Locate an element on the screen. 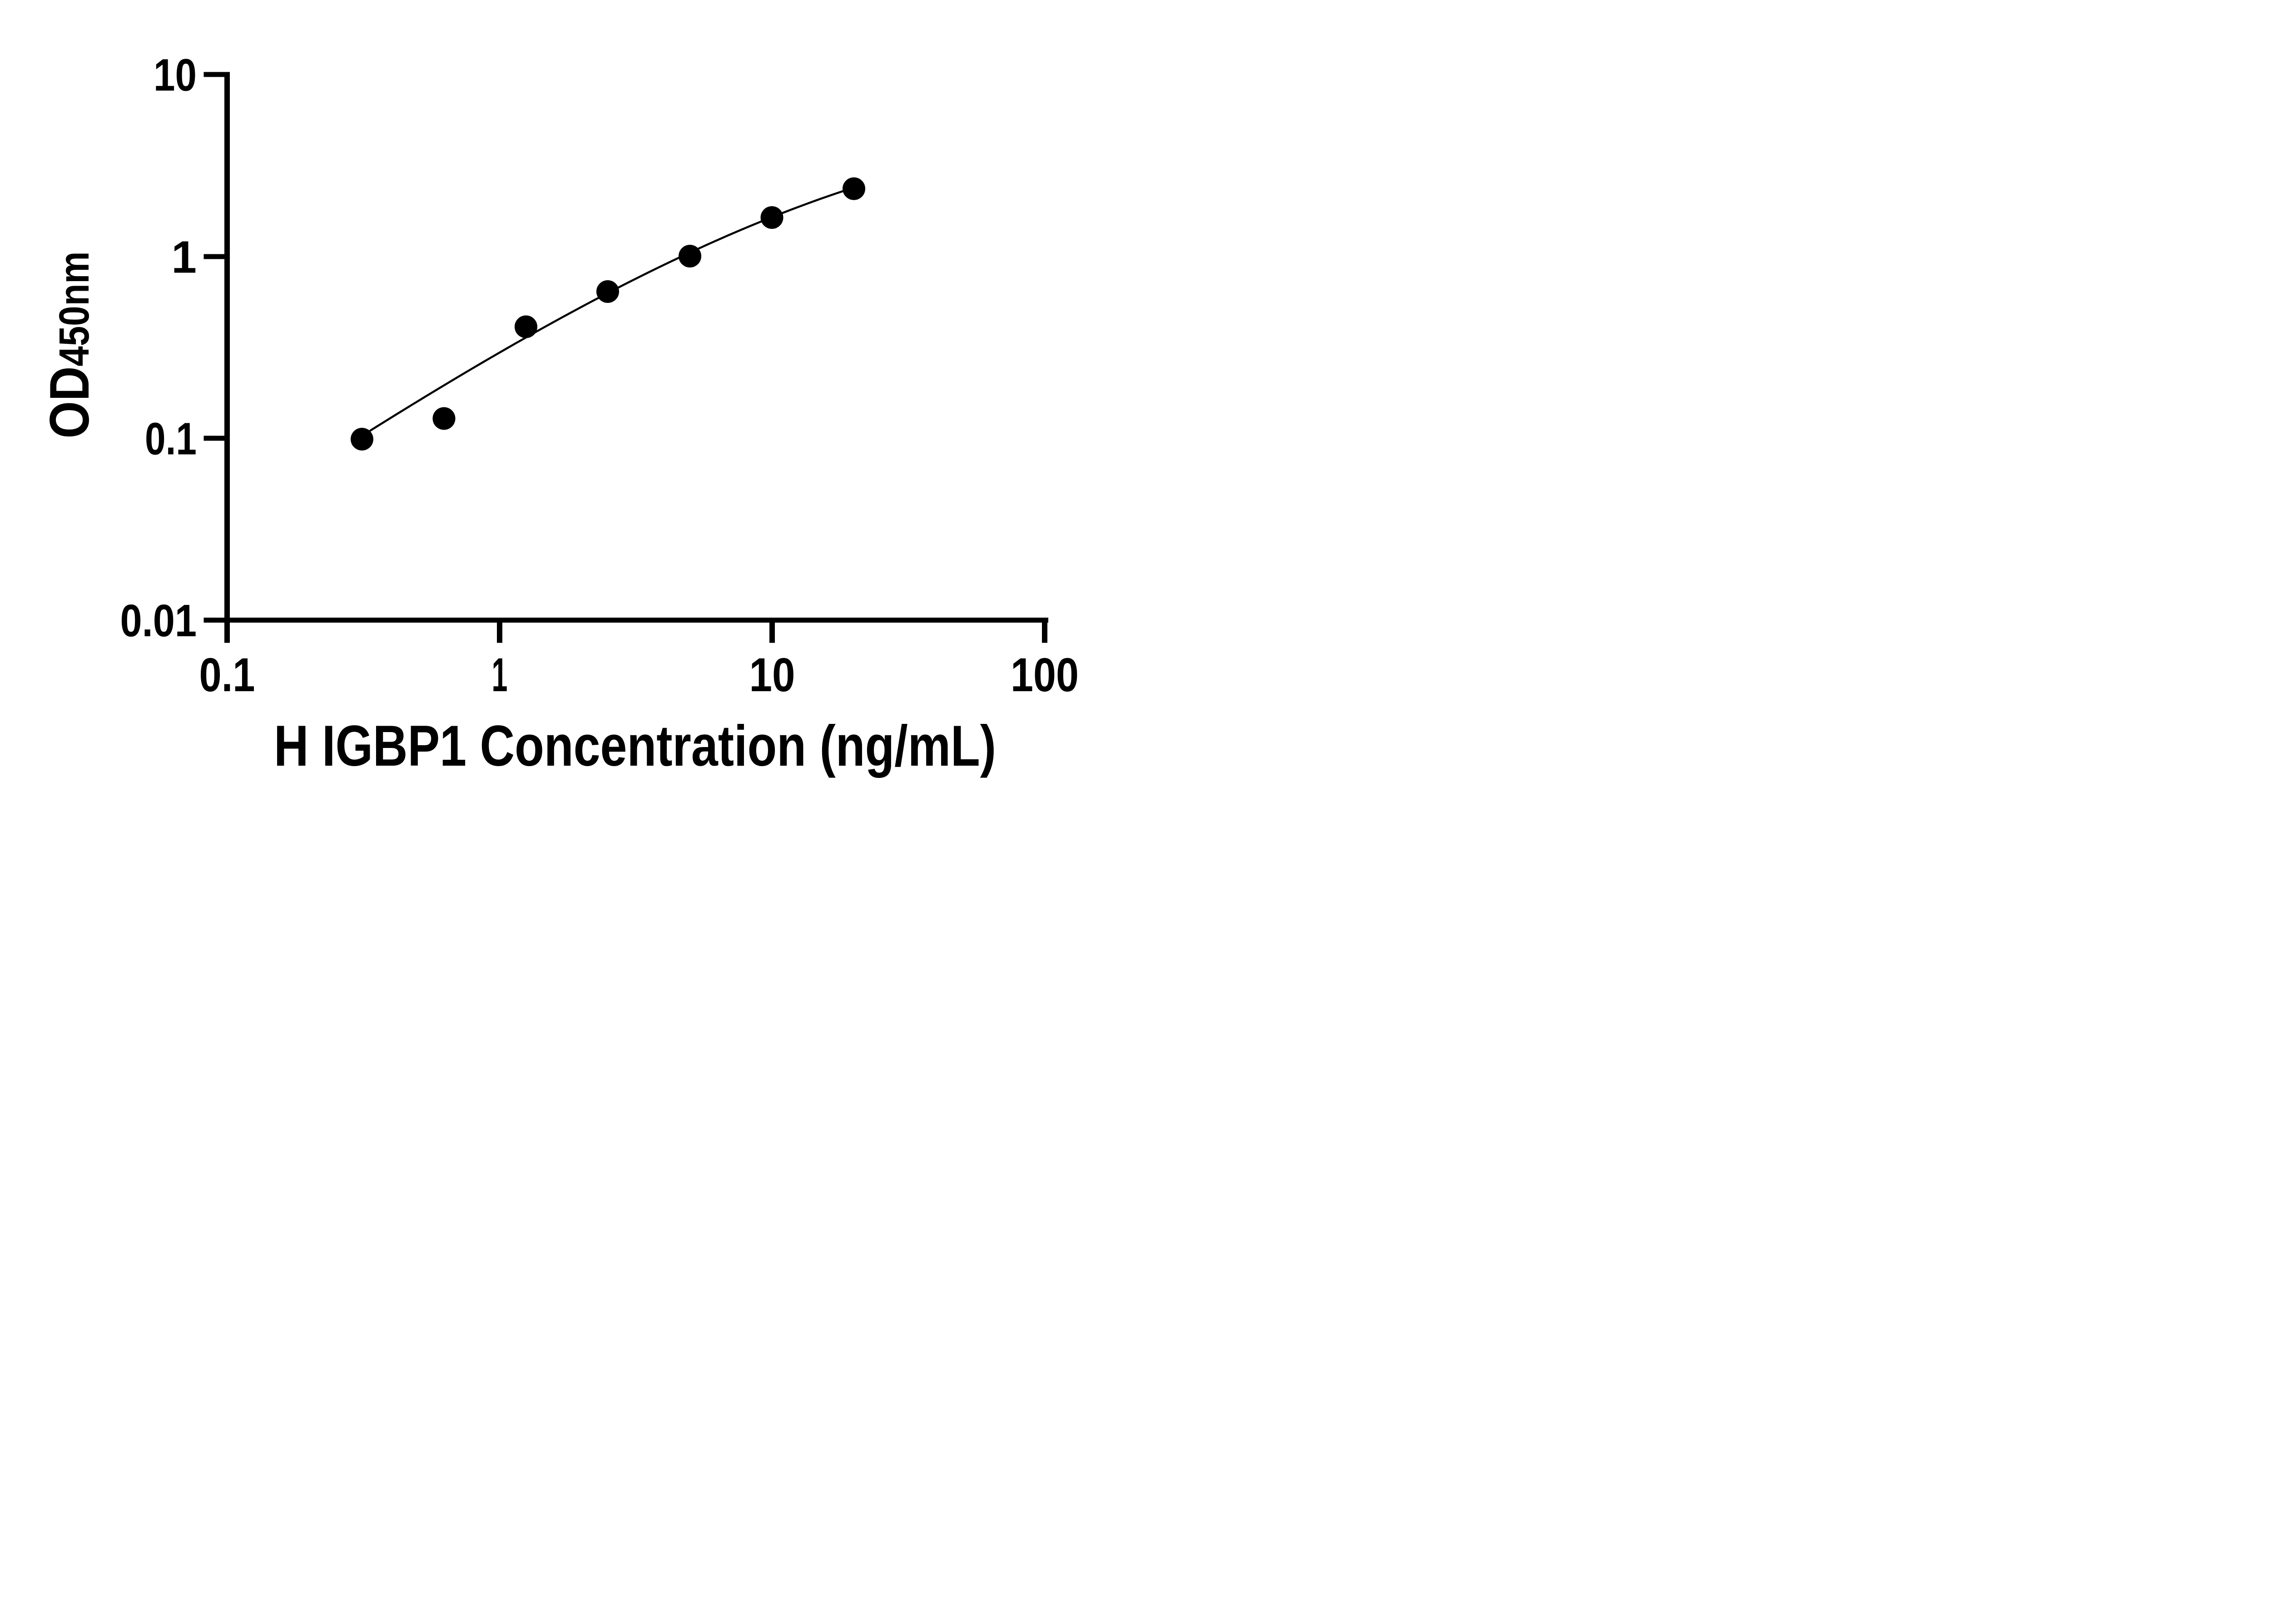 The width and height of the screenshot is (2271, 1624). svg-text: 0.01 is located at coordinates (158, 620).